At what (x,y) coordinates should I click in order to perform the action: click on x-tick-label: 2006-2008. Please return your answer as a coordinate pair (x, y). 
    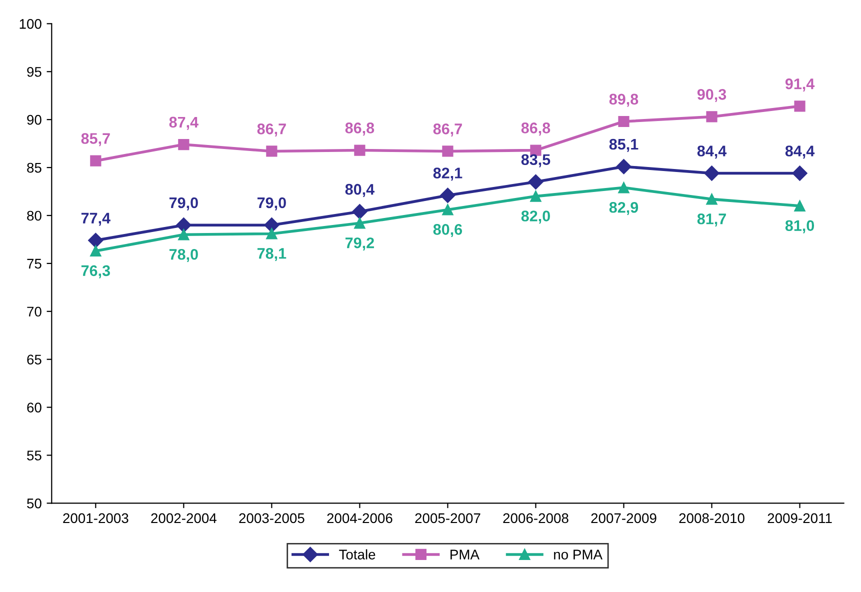
    Looking at the image, I should click on (535, 518).